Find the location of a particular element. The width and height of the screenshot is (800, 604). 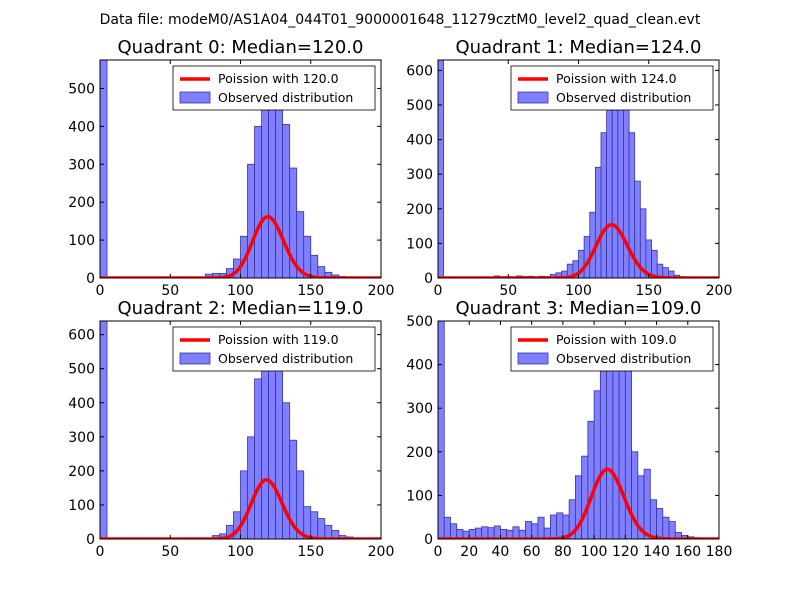

legend-label-poisson: Poission with 109.0 is located at coordinates (616, 339).